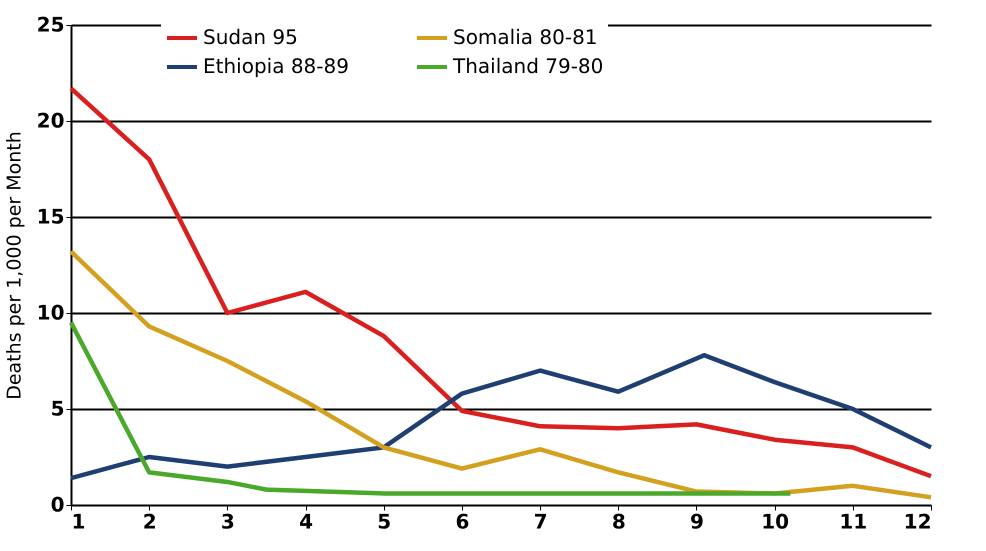  I want to click on y-tick-label: 20, so click(50, 120).